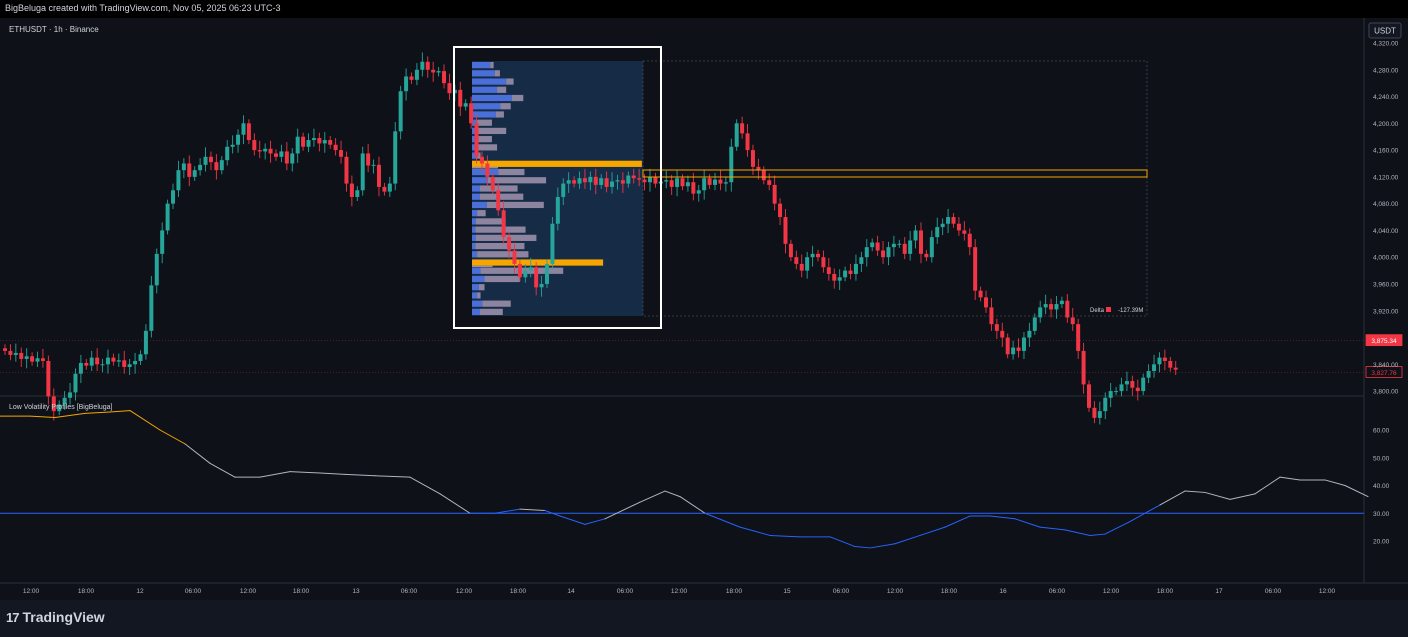 Image resolution: width=1408 pixels, height=637 pixels. Describe the element at coordinates (1386, 70) in the screenshot. I see `price-tick-label: 4,280.00` at that location.